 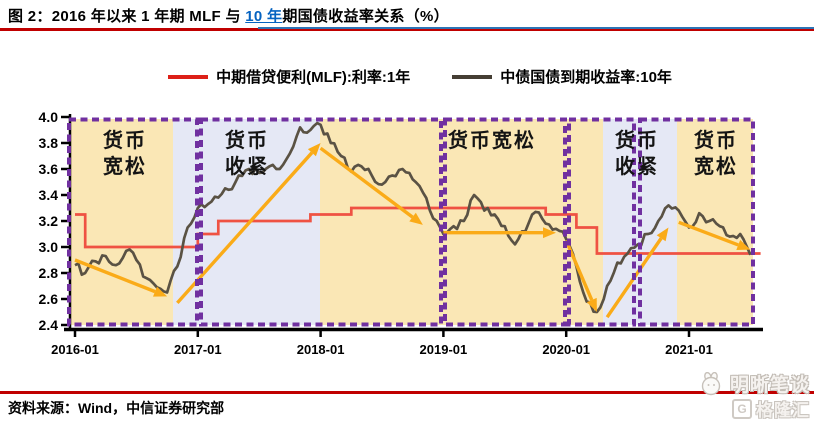 I want to click on mlf-line-swatch, so click(x=188, y=76).